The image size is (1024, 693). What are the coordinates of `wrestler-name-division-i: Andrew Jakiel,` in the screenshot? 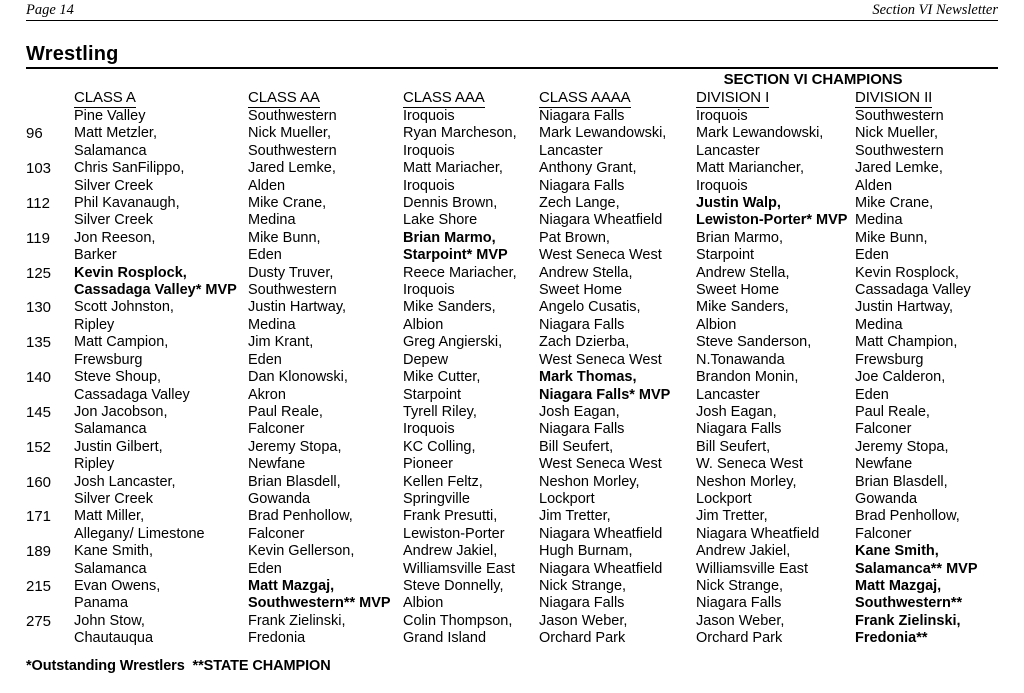 It's located at (743, 551).